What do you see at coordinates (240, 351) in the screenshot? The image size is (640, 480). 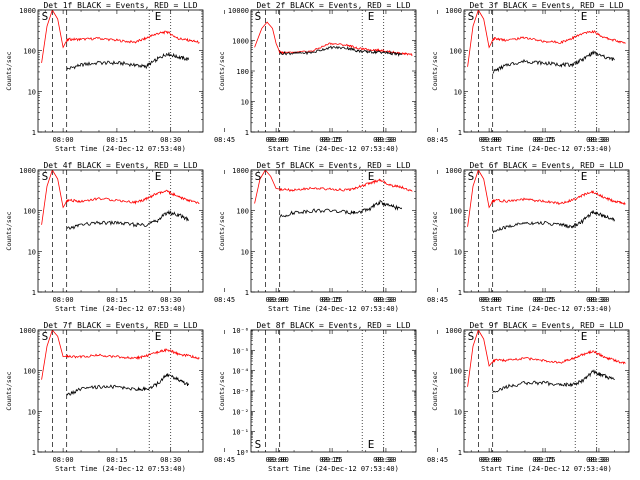 I see `y-tick-label: 10⁻⁵` at bounding box center [240, 351].